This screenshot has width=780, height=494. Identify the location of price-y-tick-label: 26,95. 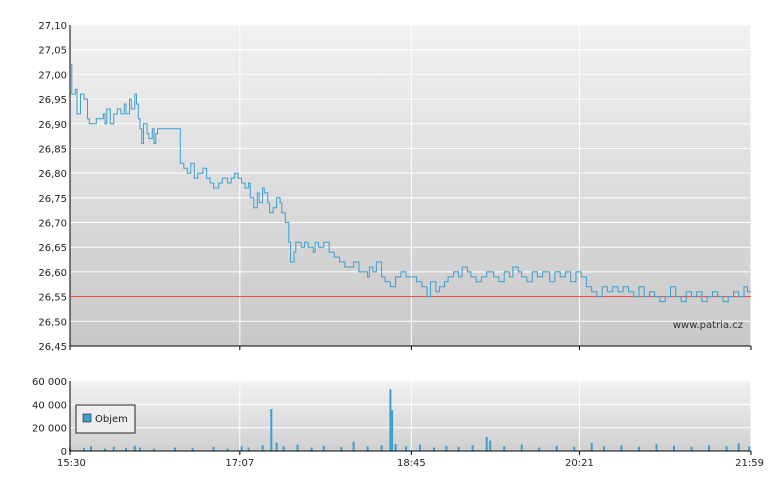
(52, 100).